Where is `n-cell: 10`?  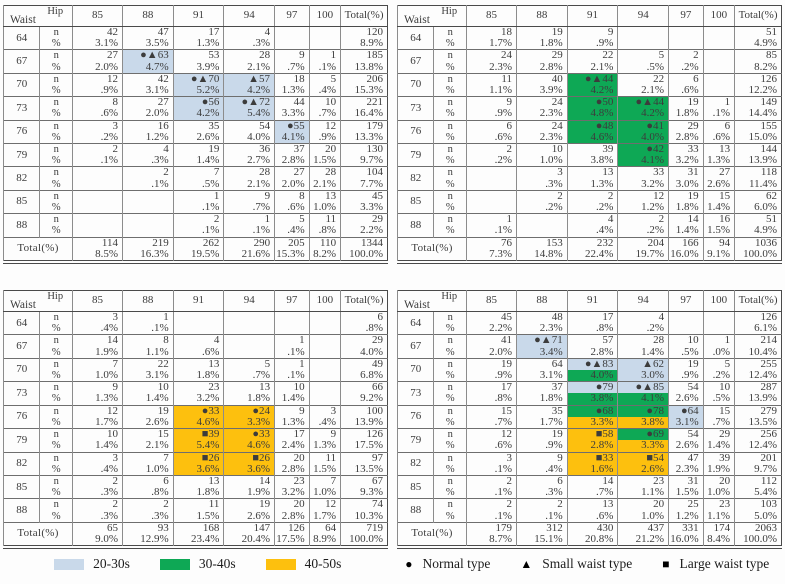
n-cell: 10 is located at coordinates (542, 149).